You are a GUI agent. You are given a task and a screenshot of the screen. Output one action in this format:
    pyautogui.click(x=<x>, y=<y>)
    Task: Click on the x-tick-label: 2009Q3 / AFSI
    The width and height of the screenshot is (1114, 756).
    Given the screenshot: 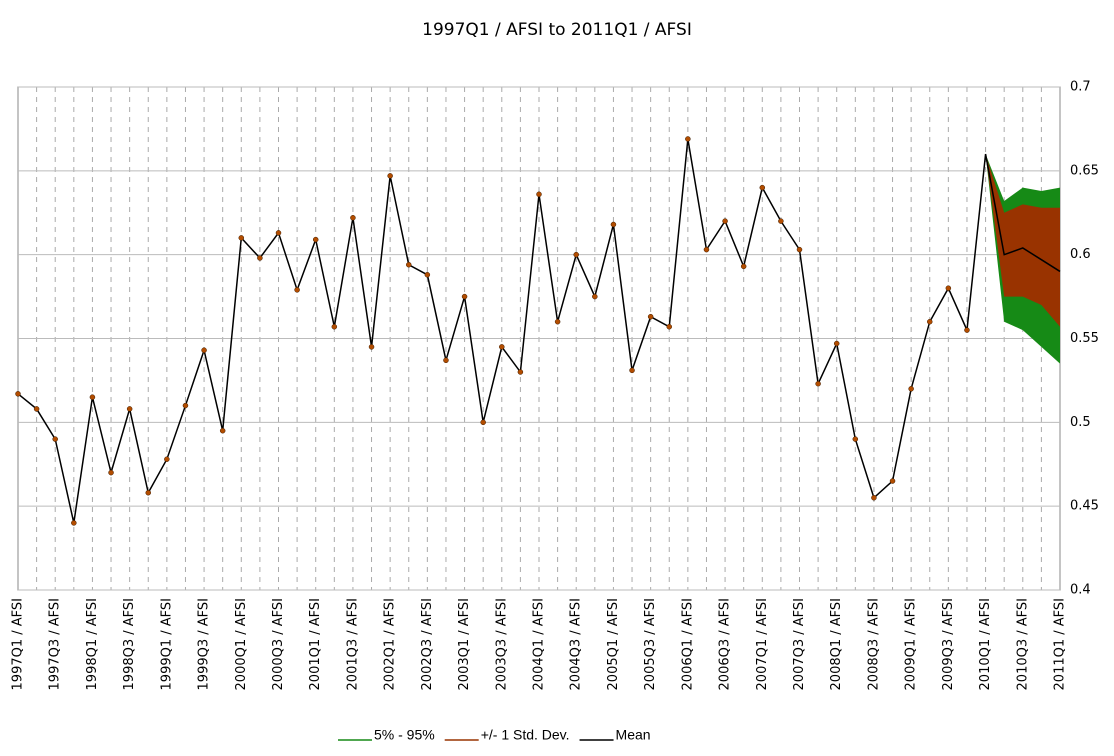 What is the action you would take?
    pyautogui.click(x=948, y=644)
    